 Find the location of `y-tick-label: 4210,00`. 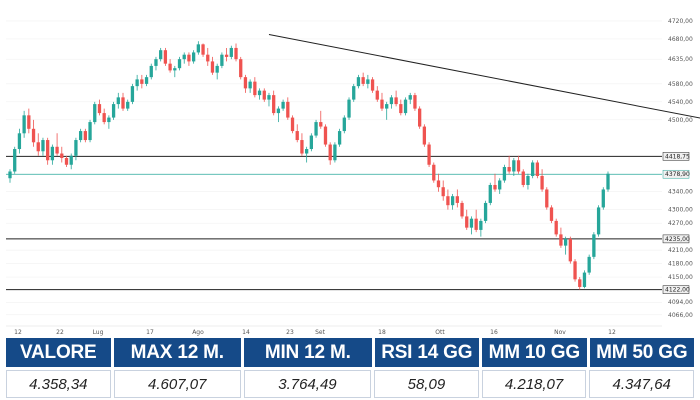

y-tick-label: 4210,00 is located at coordinates (680, 250).